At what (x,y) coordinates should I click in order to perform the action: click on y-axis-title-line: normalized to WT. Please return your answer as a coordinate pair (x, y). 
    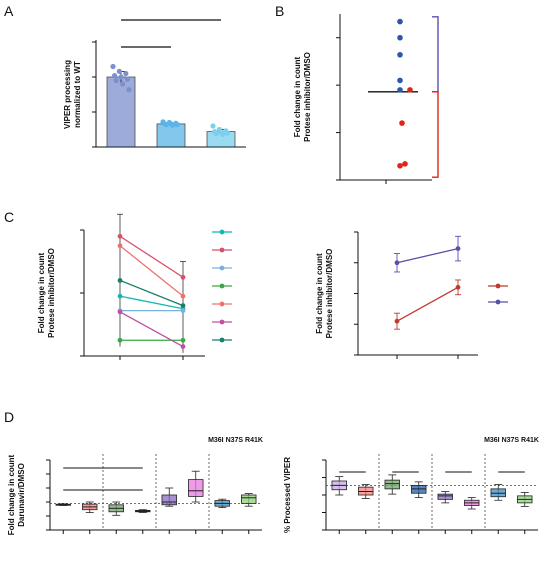
    Looking at the image, I should click on (77, 94).